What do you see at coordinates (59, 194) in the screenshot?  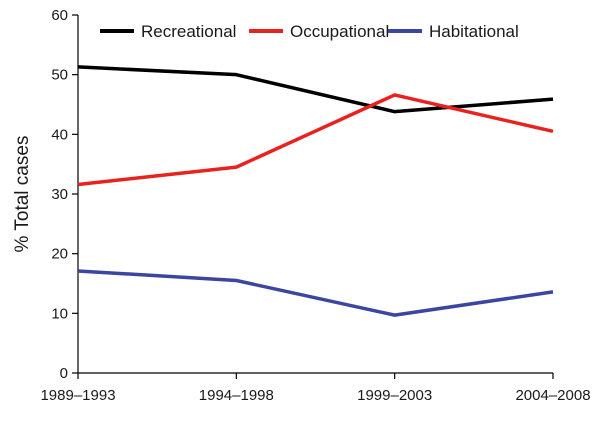 I see `y-tick-label: 30` at bounding box center [59, 194].